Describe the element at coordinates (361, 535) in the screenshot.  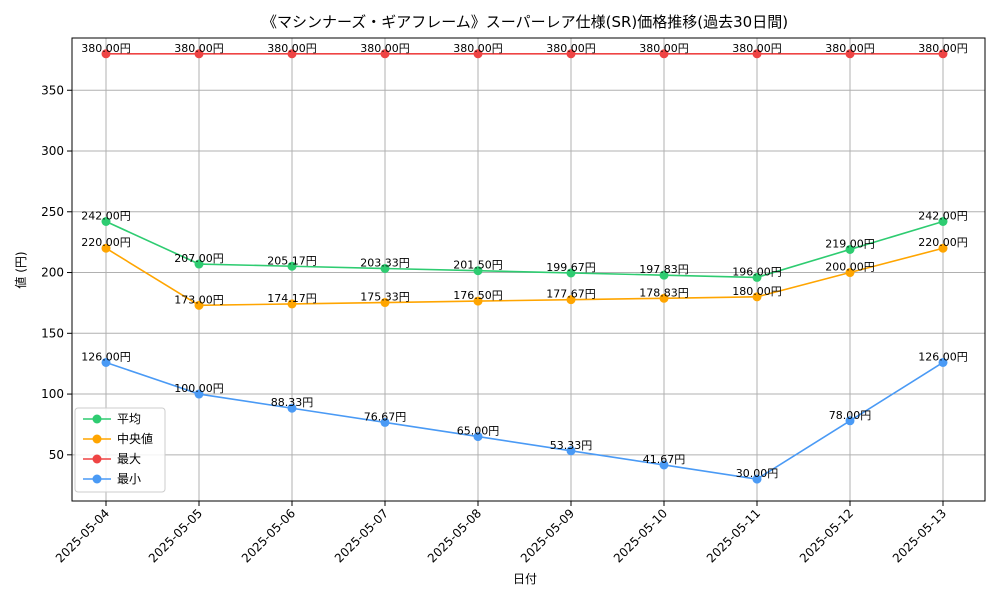
I see `x-tick-label: 2025-05-07` at that location.